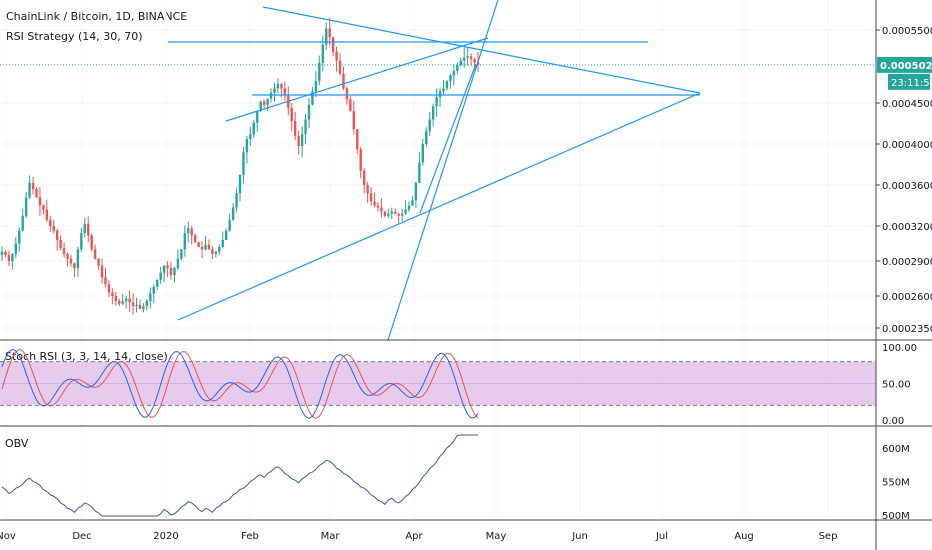 The image size is (932, 550). Describe the element at coordinates (496, 536) in the screenshot. I see `x-tick-label: May` at that location.